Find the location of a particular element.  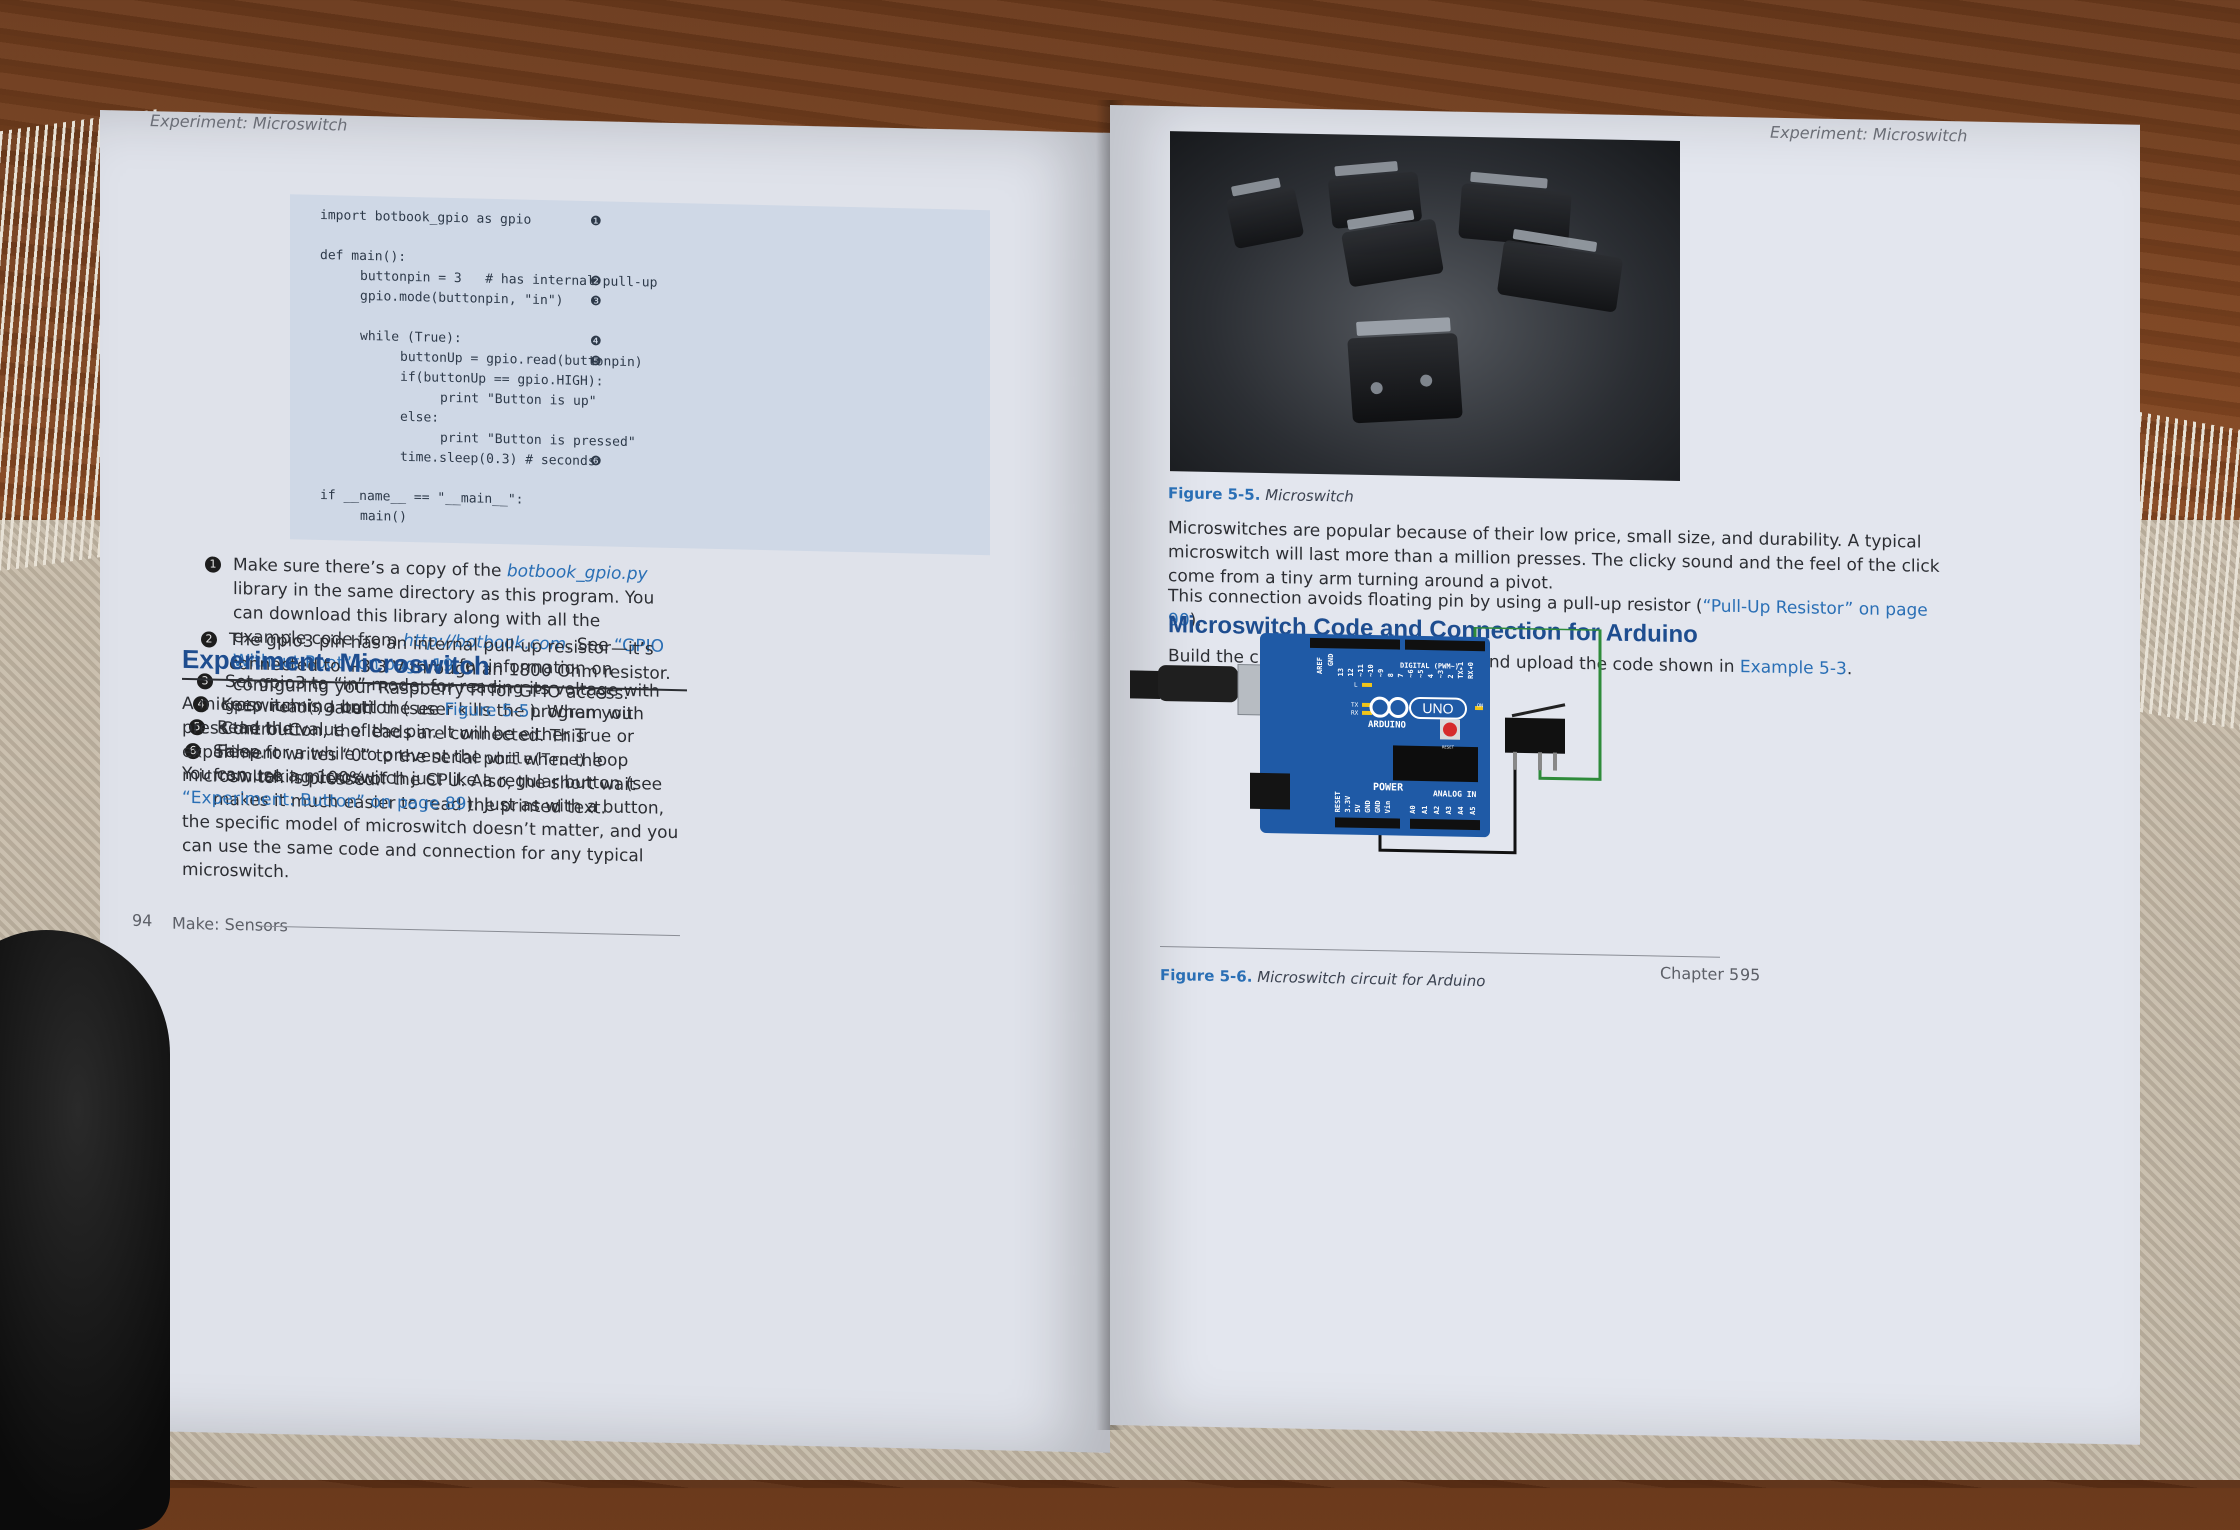

arduino-logo-right is located at coordinates (1398, 708).